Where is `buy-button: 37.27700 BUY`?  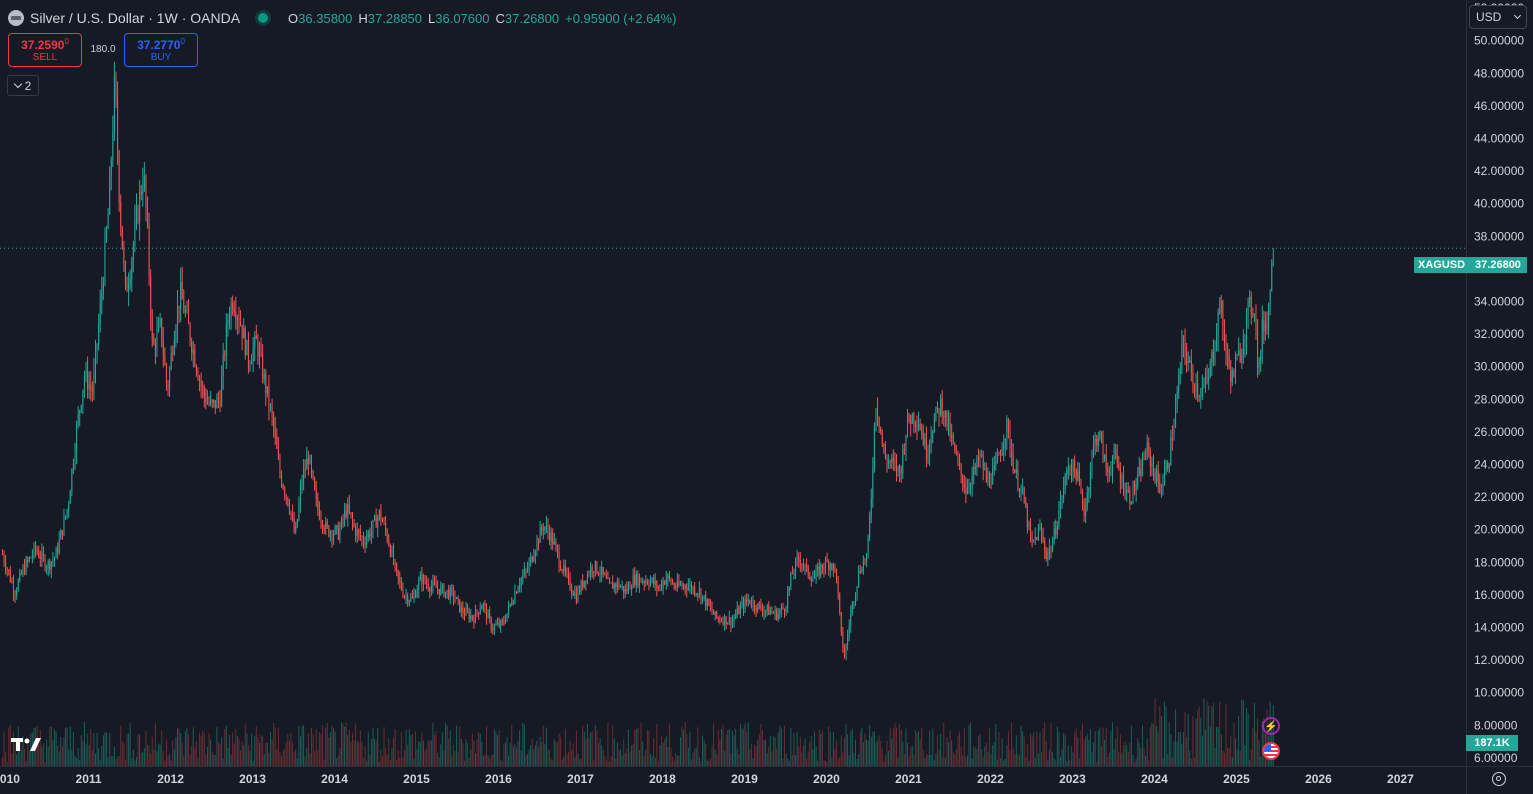
buy-button: 37.27700 BUY is located at coordinates (161, 50).